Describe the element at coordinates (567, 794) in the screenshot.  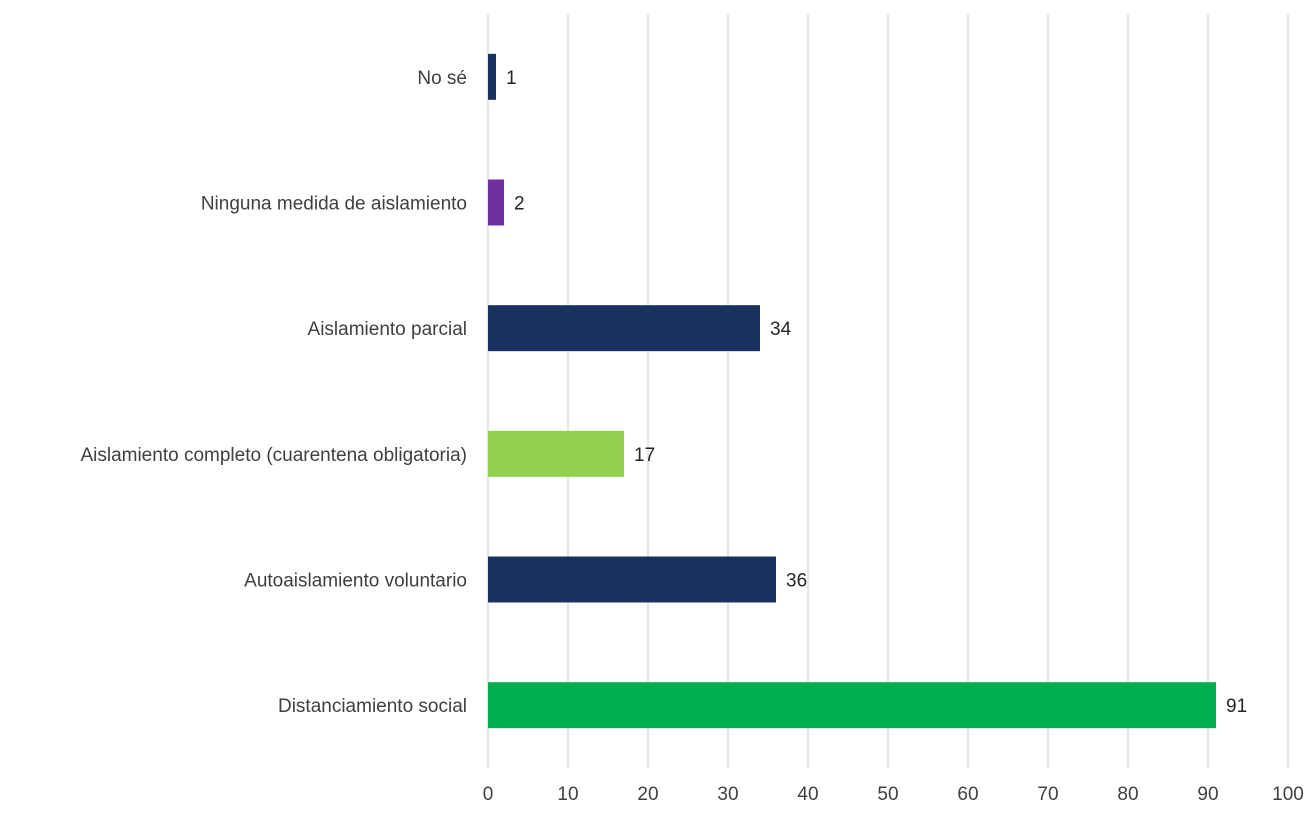
I see `x-tick-label: 10` at that location.